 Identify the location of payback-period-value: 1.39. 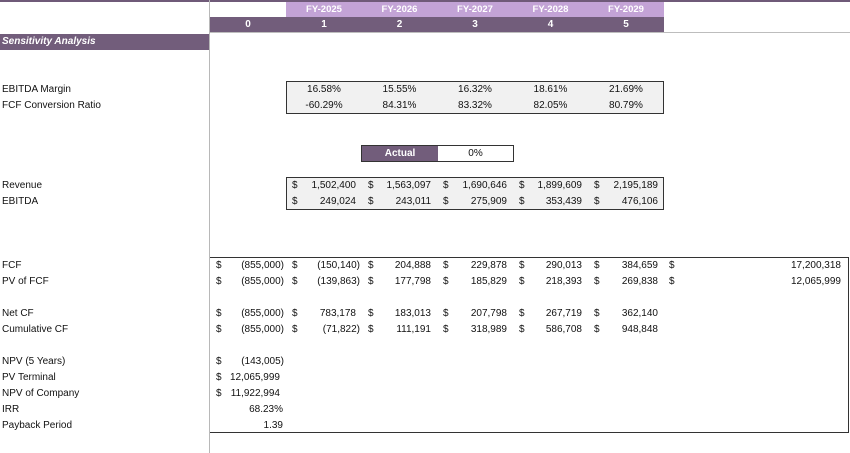
(273, 425).